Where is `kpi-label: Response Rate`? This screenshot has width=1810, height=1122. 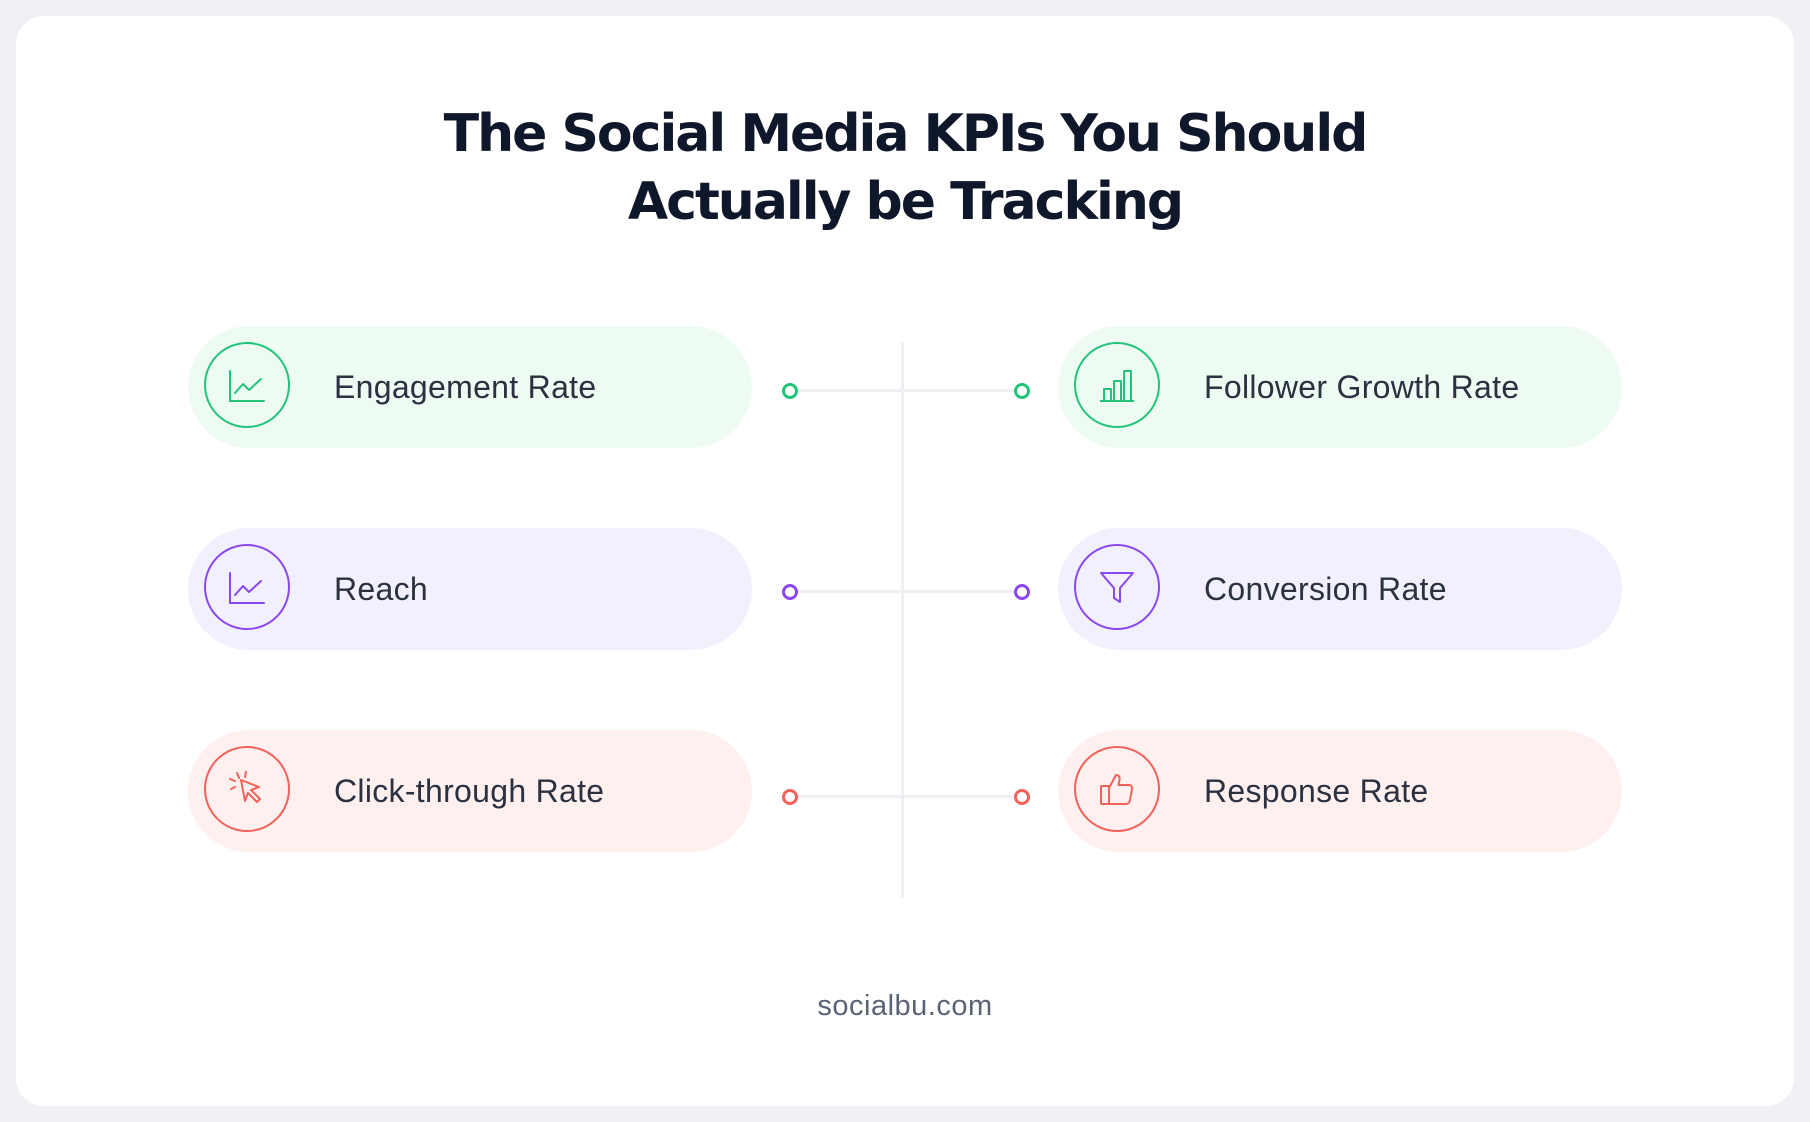 kpi-label: Response Rate is located at coordinates (1316, 791).